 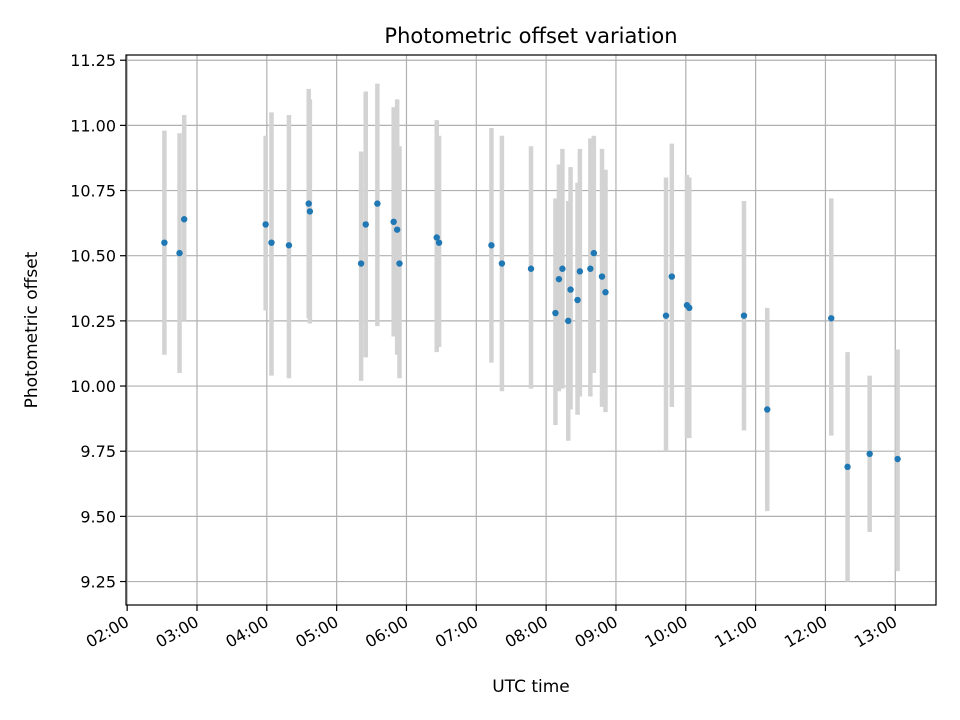 What do you see at coordinates (665, 632) in the screenshot?
I see `x-tick-label: 10:00` at bounding box center [665, 632].